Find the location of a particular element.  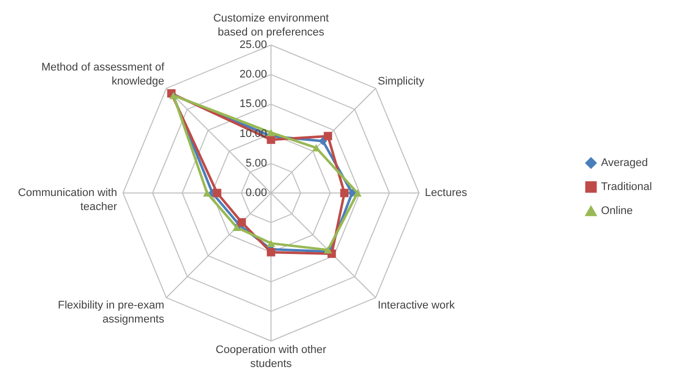

spoke-label: Customize environment based on preferences is located at coordinates (271, 25).